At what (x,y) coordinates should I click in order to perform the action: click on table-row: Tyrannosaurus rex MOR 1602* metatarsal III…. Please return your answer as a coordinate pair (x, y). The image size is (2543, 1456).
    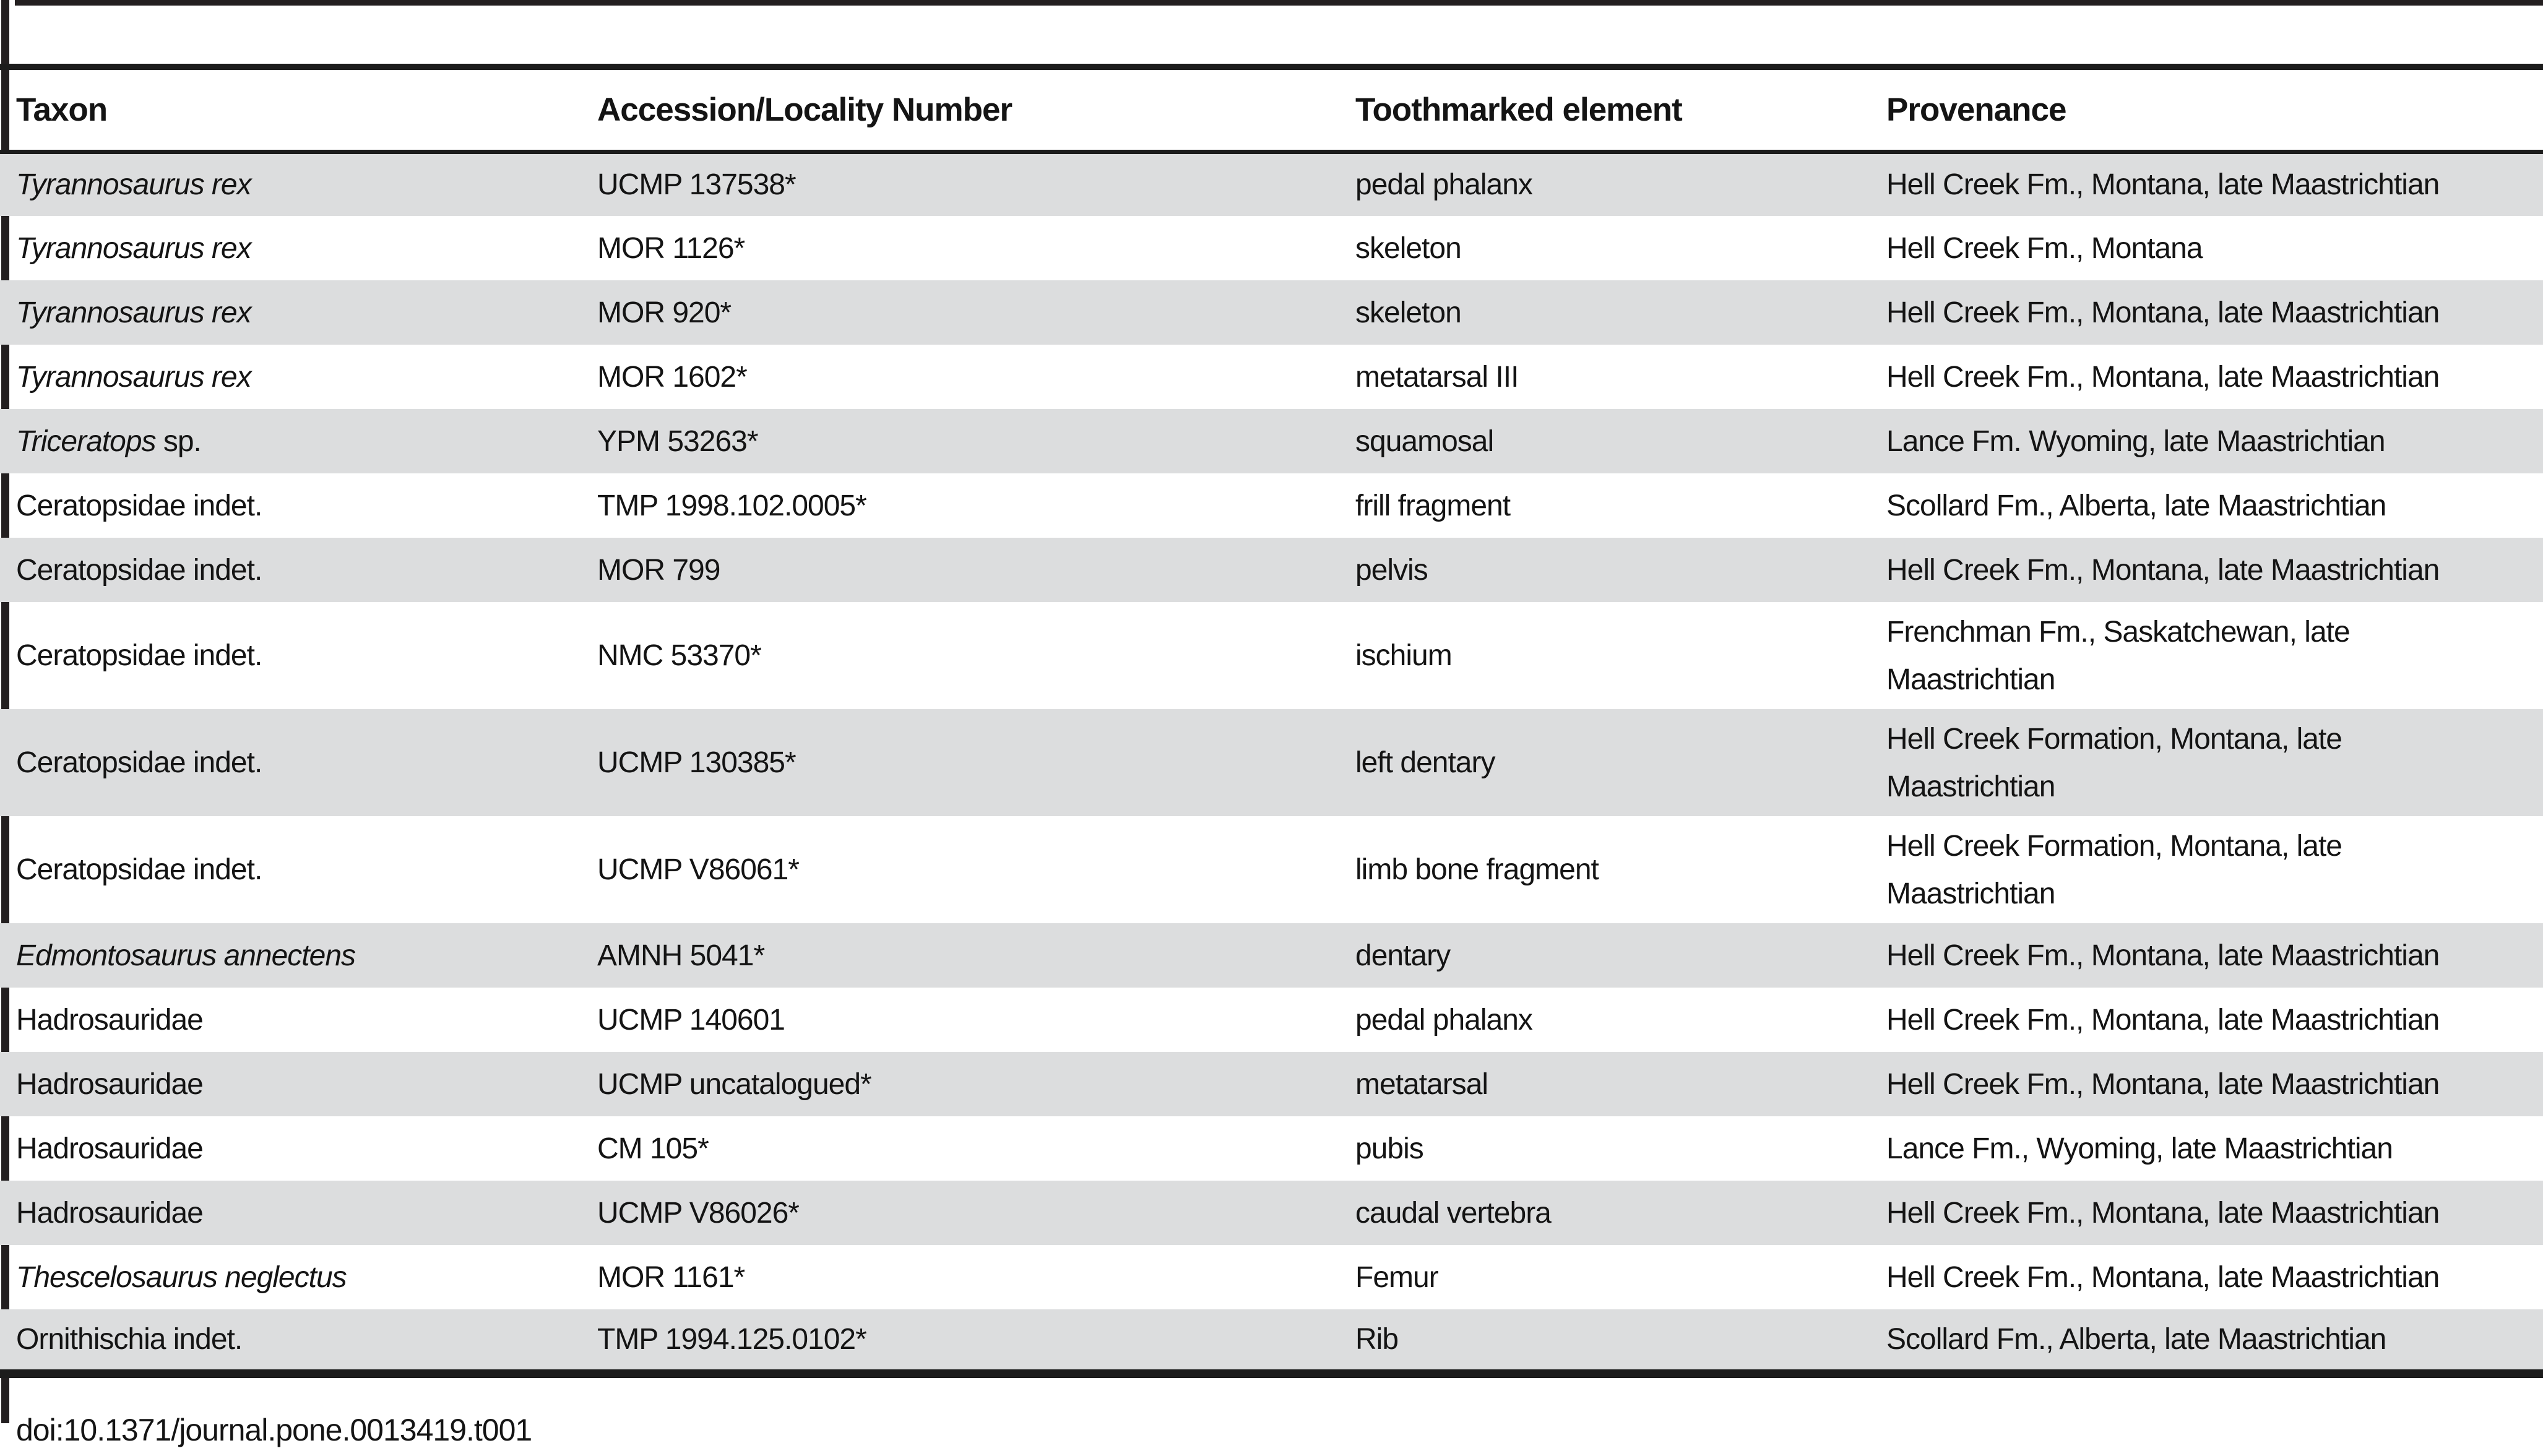
    Looking at the image, I should click on (1271, 377).